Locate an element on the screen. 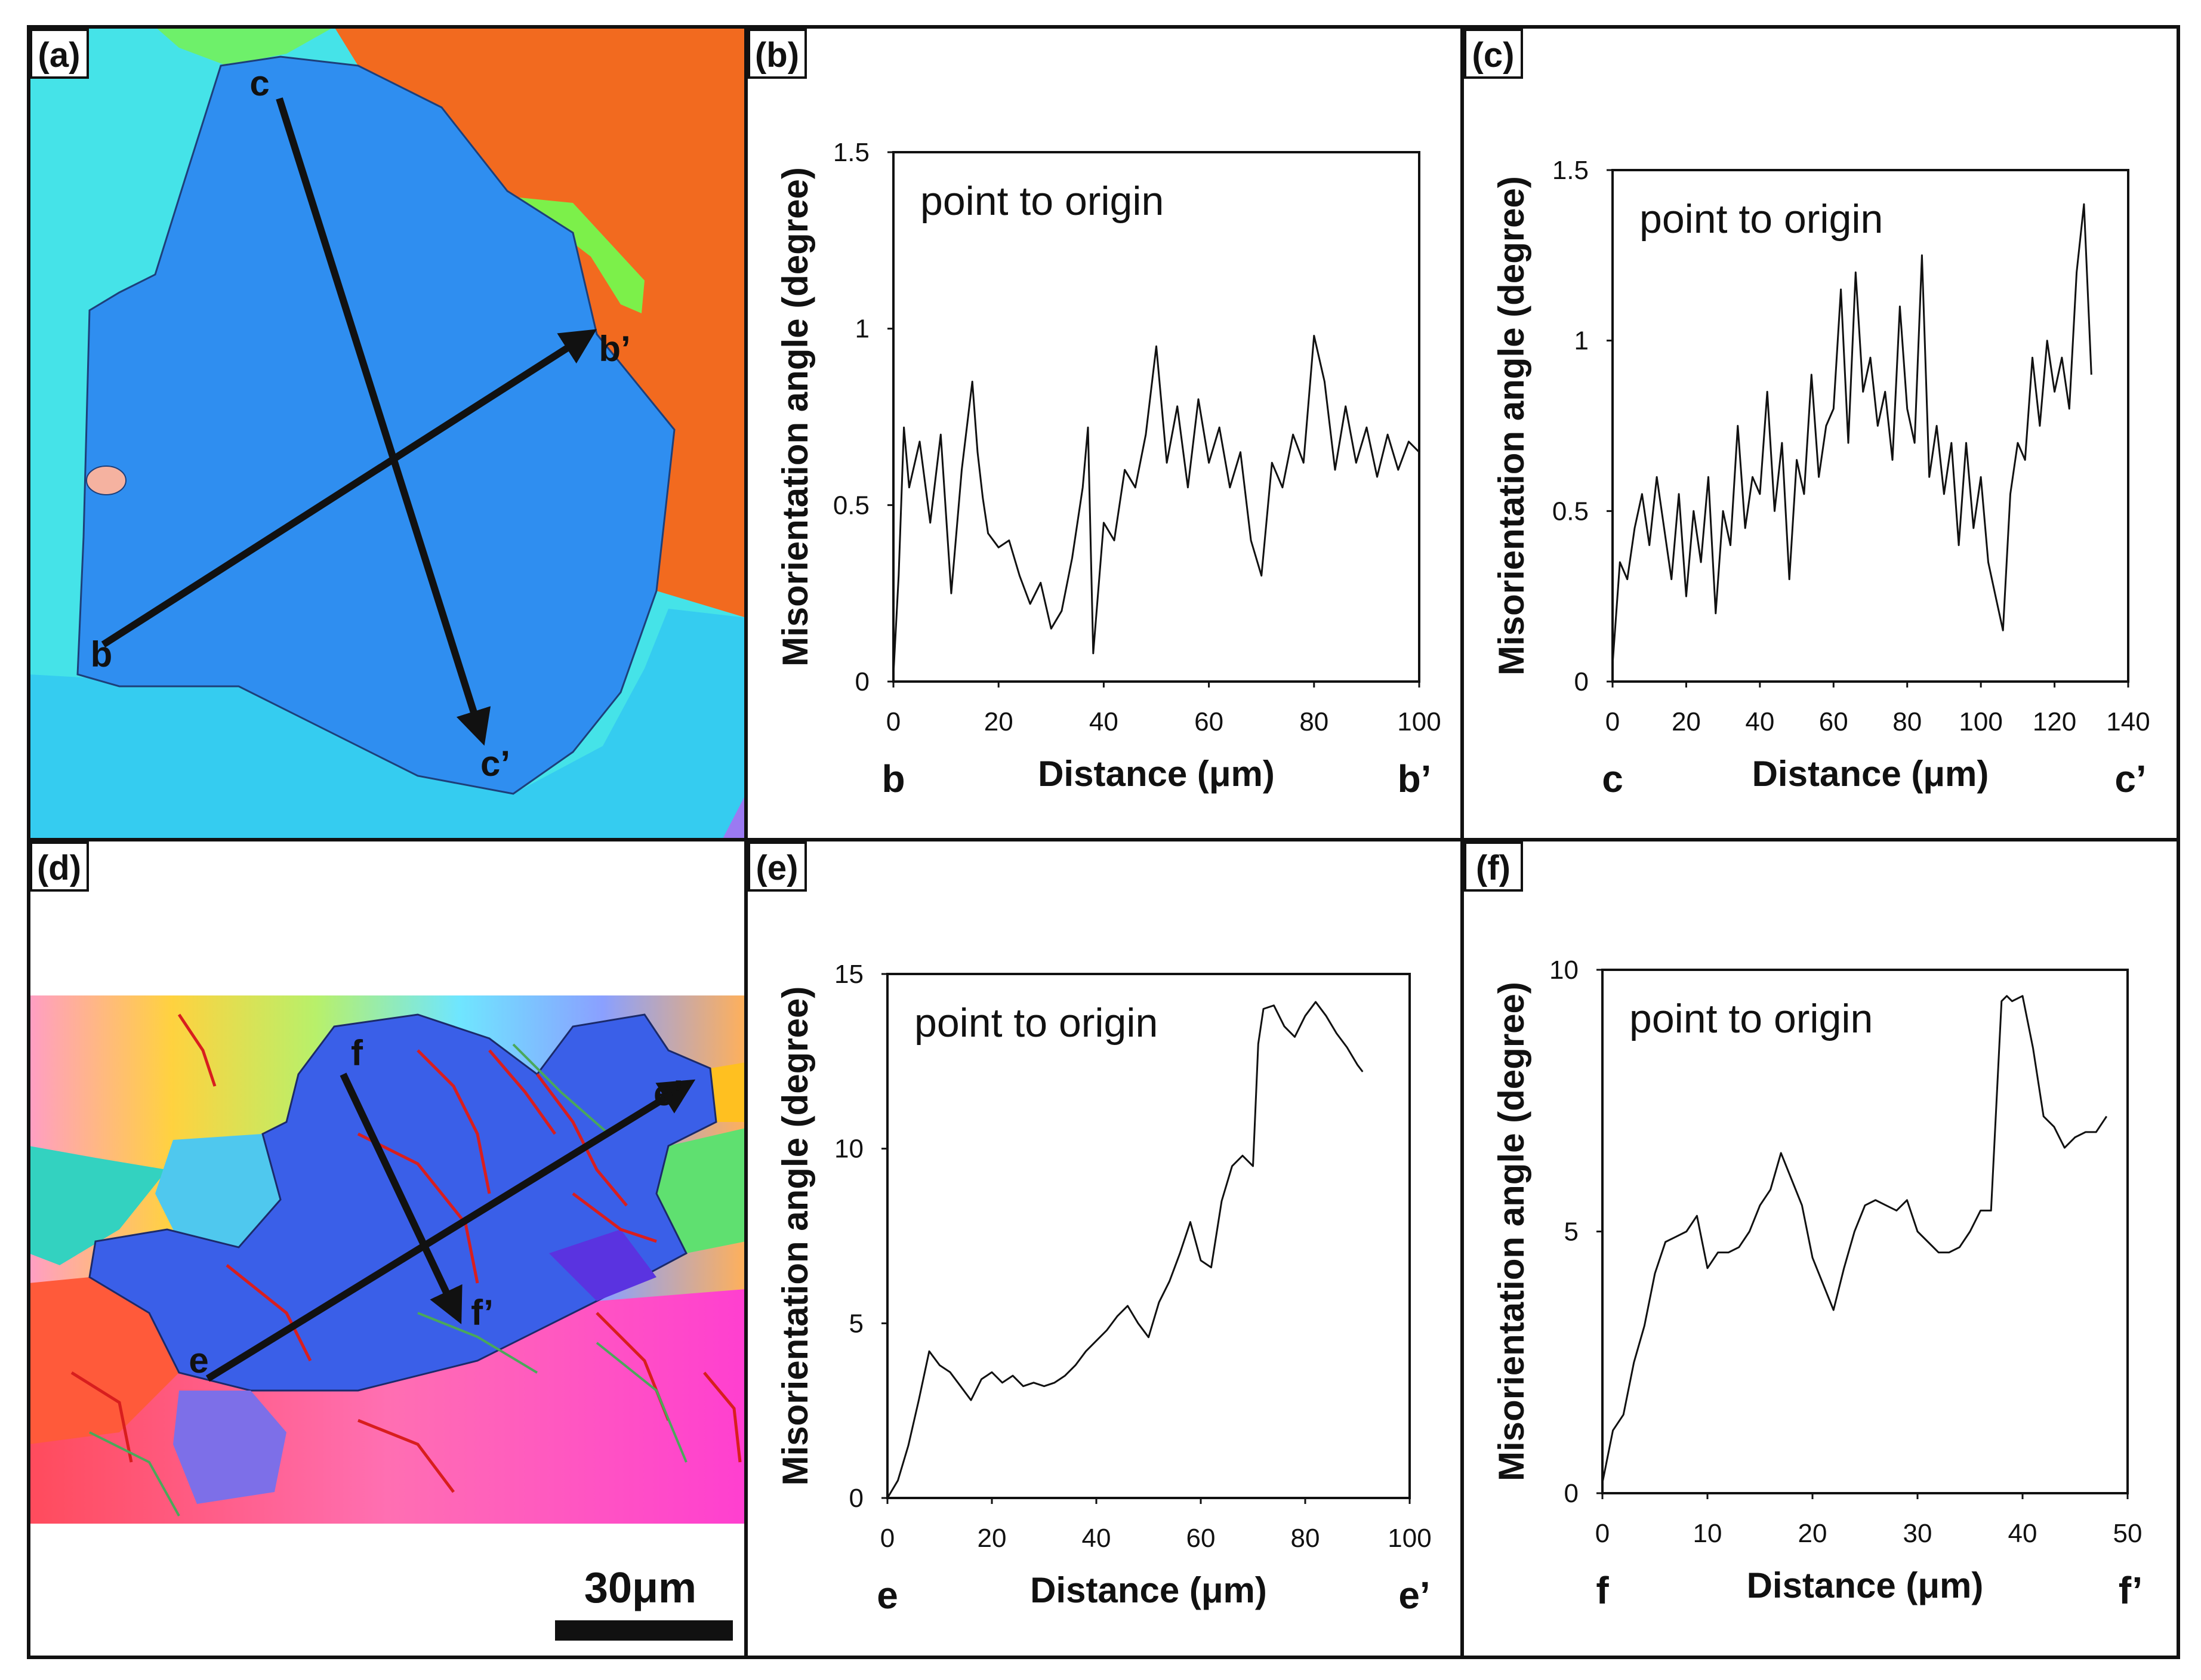  plot-area-c is located at coordinates (1870, 426).